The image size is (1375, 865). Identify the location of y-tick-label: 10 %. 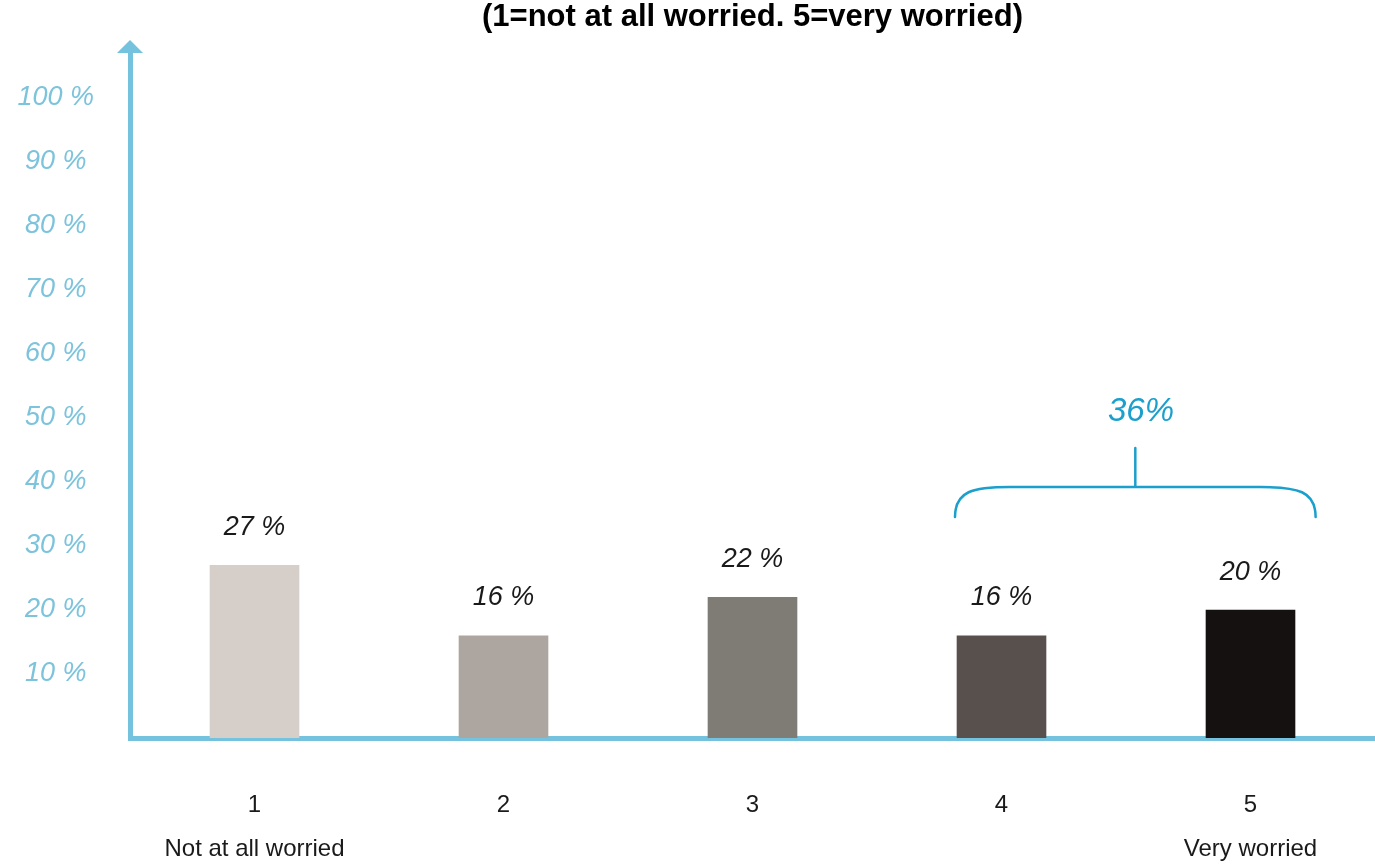
(55, 672).